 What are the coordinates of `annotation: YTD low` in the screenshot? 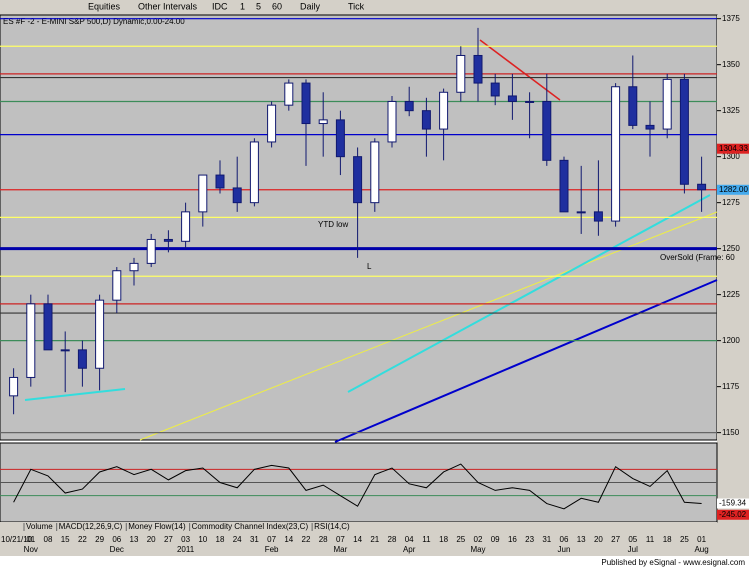 It's located at (333, 224).